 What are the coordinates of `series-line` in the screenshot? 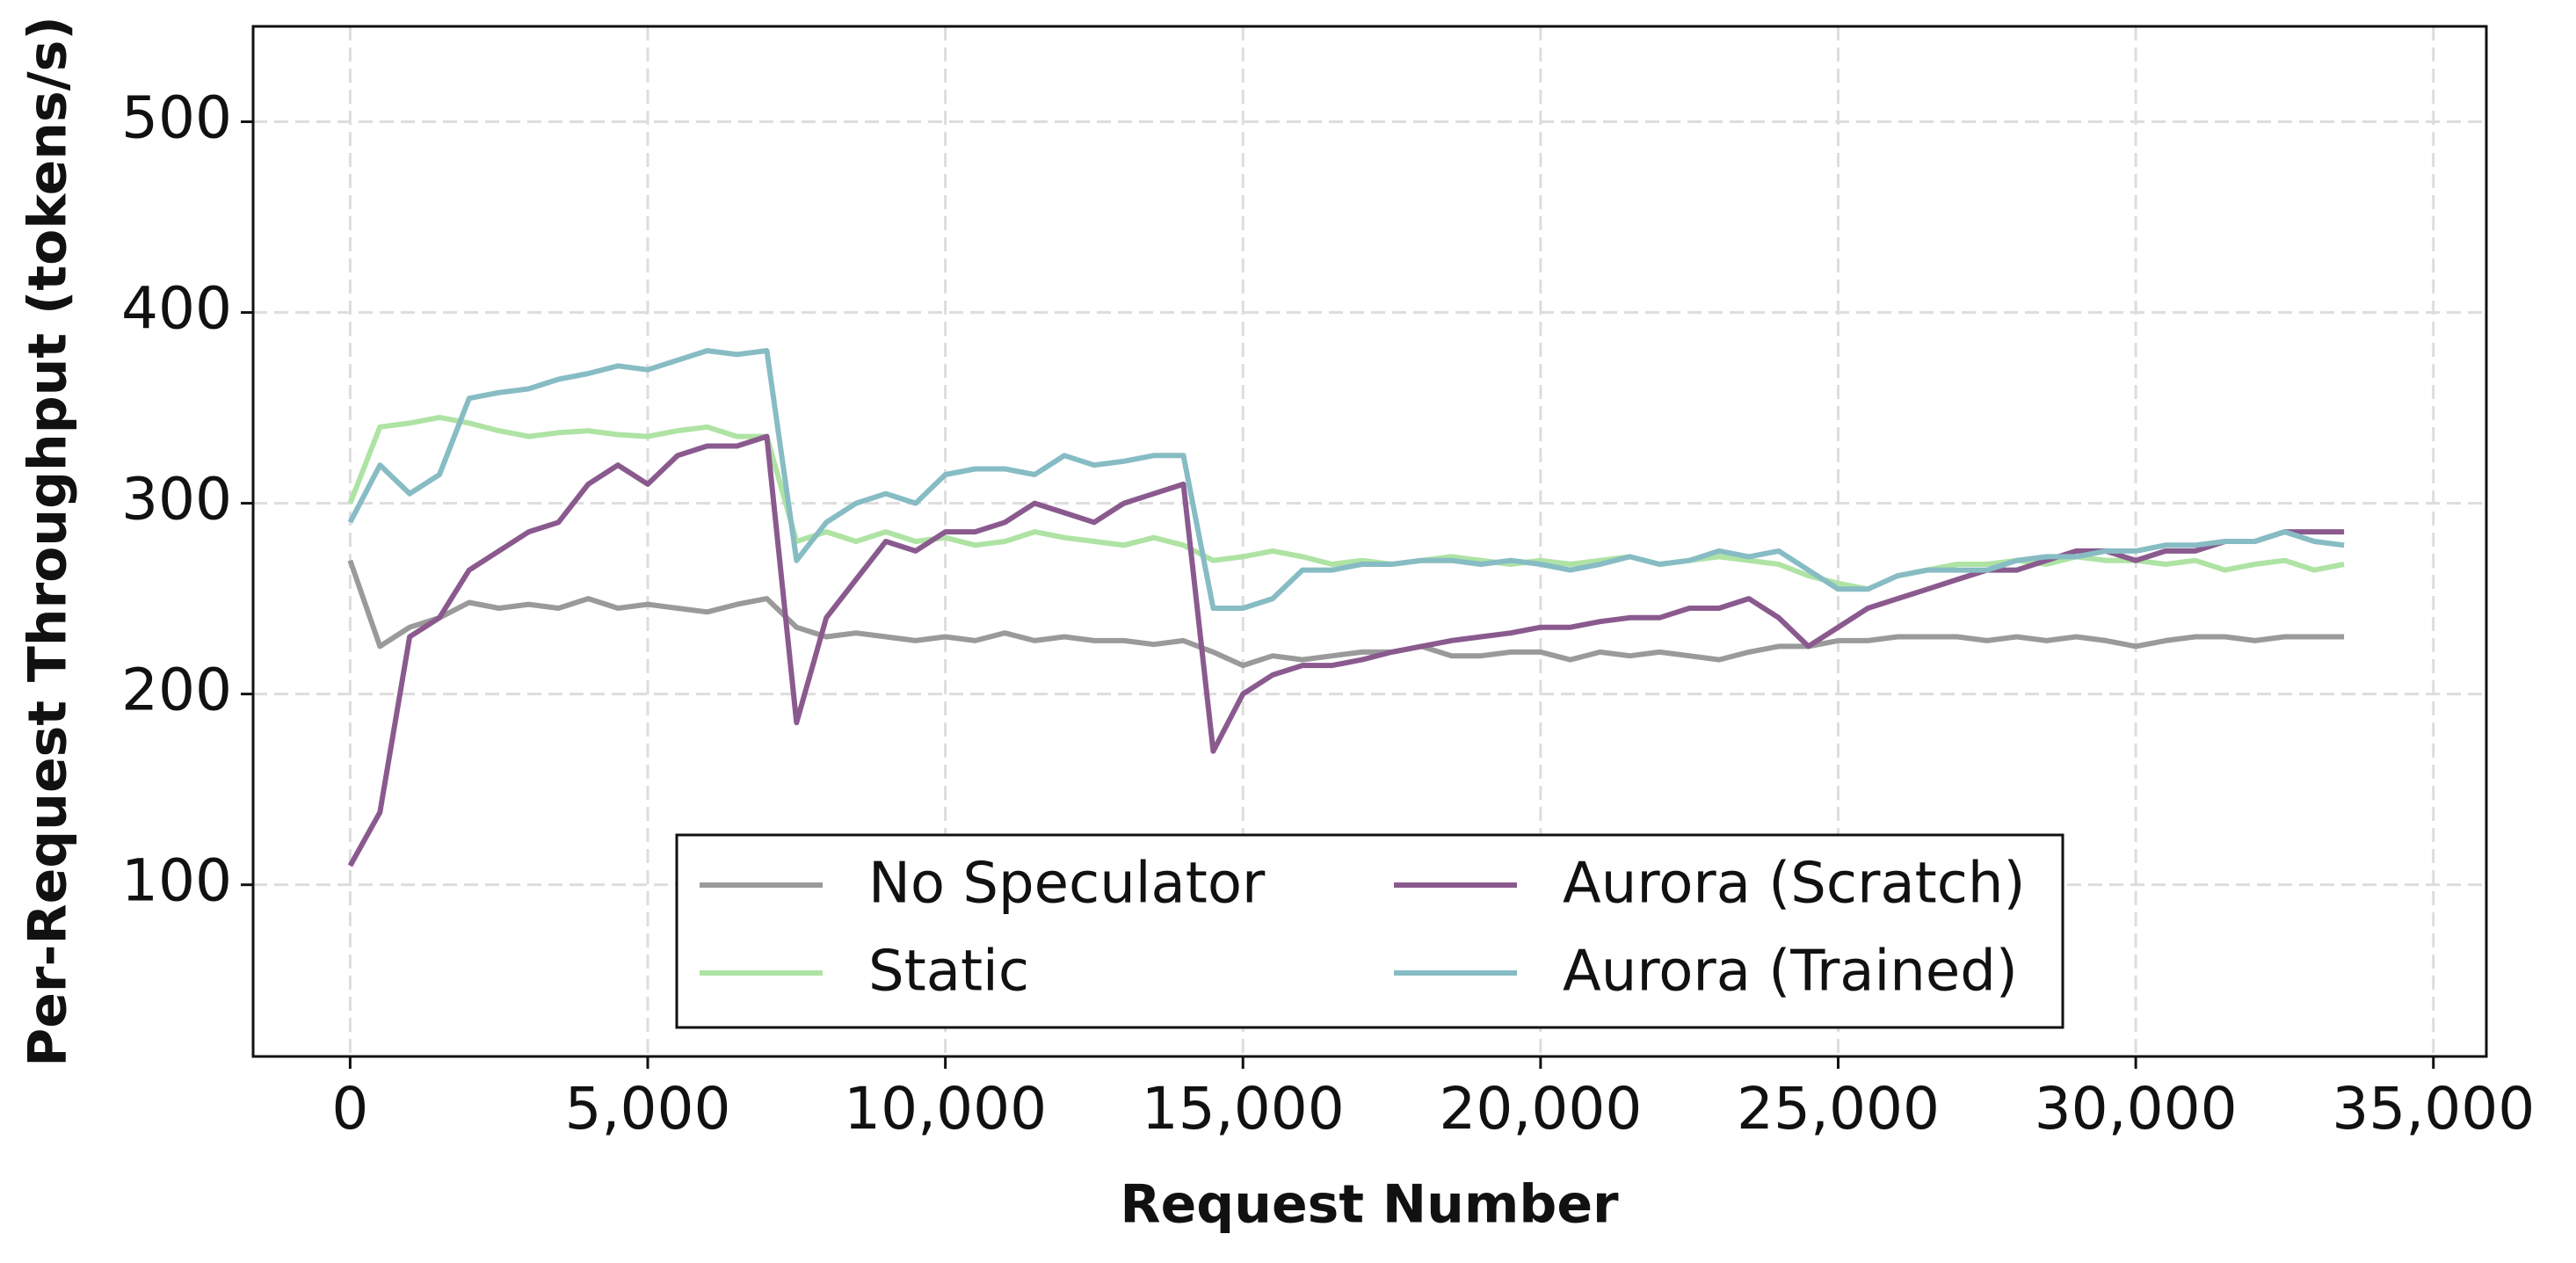 It's located at (1346, 614).